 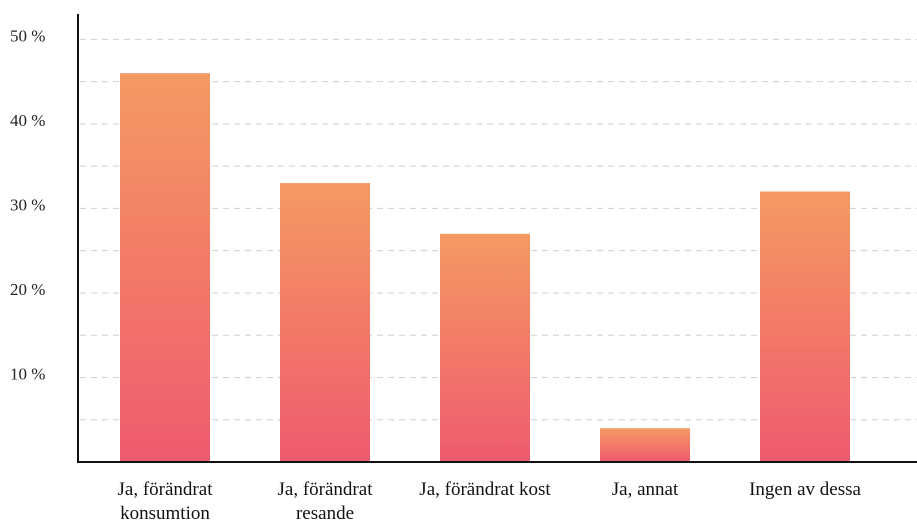 I want to click on y-tick-label: 50 %, so click(x=27, y=35).